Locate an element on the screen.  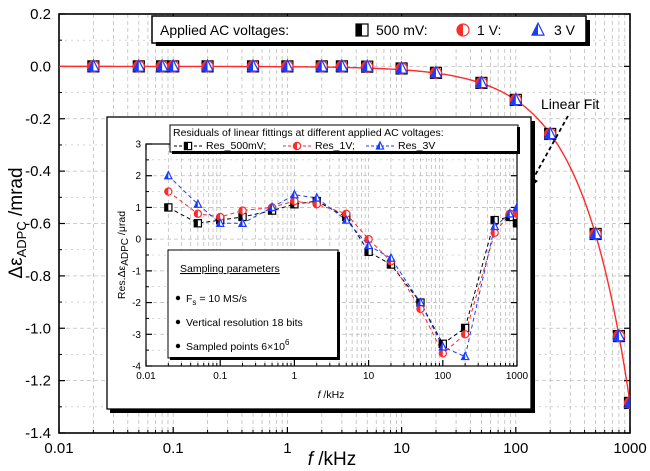
sampling-item-fs-rest: = 10 MS/s is located at coordinates (221, 299).